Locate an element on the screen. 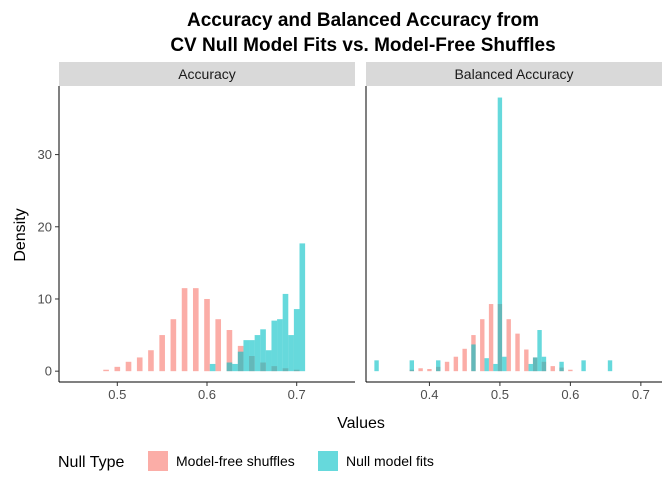  chart-title-line-1: Accuracy and Balanced Accuracy from is located at coordinates (363, 20).